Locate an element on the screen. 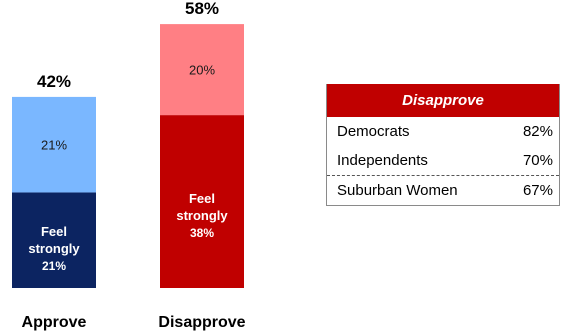 The image size is (563, 332). table-row-democrats: Democrats 82% is located at coordinates (443, 131).